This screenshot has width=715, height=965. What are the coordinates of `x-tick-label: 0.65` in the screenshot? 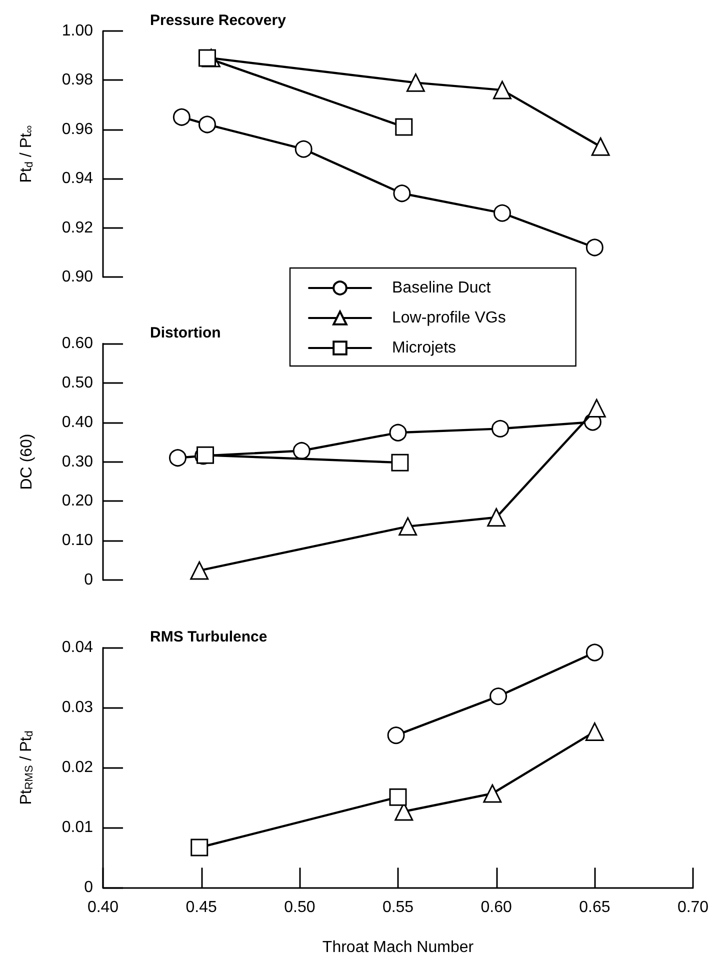 It's located at (594, 907).